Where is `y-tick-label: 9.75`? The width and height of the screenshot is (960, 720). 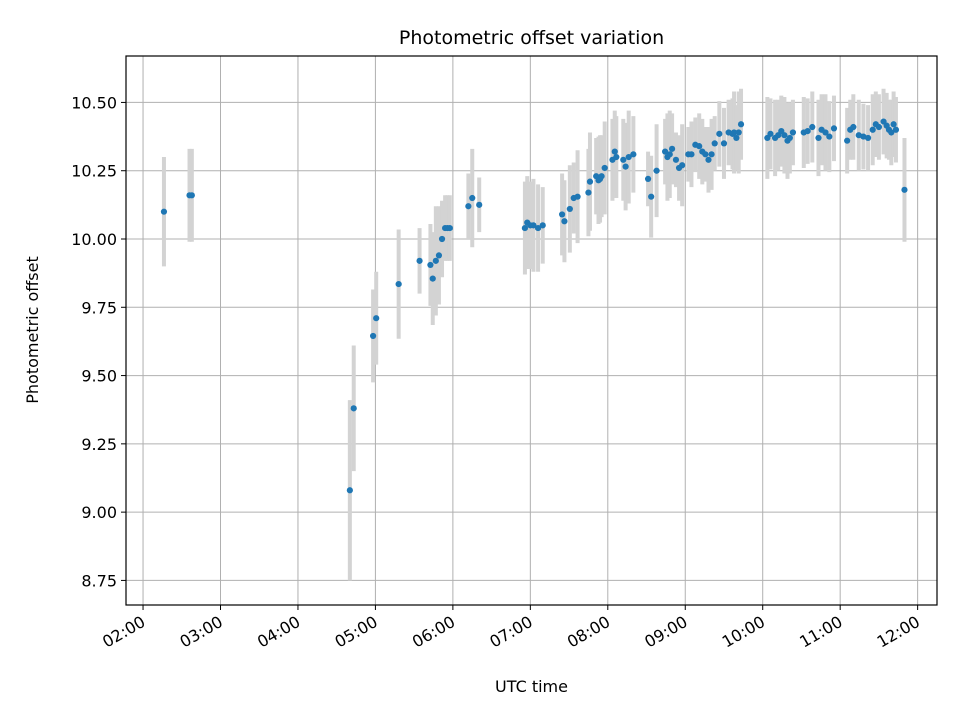
y-tick-label: 9.75 is located at coordinates (99, 307).